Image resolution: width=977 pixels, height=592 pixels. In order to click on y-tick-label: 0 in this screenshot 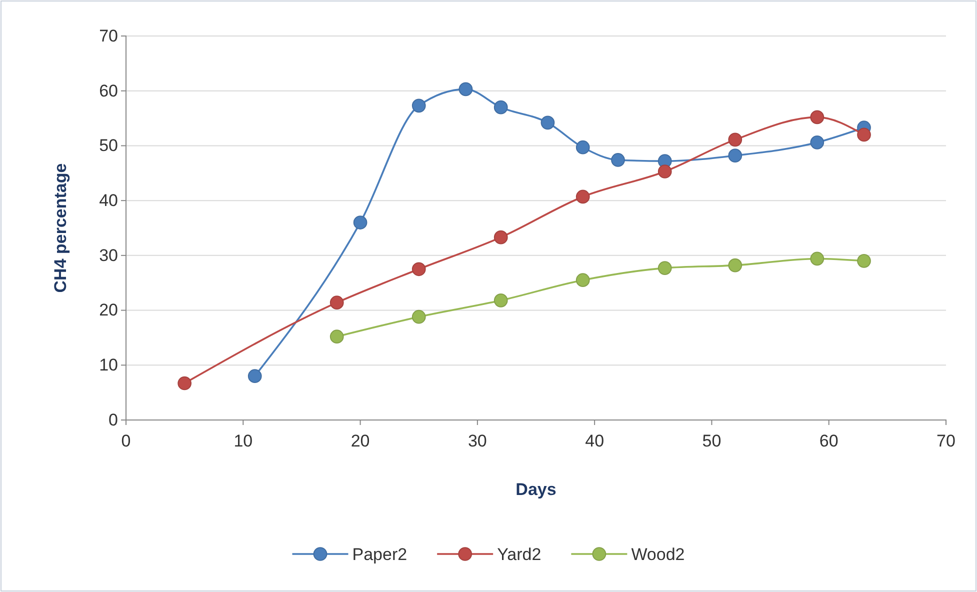, I will do `click(113, 420)`.